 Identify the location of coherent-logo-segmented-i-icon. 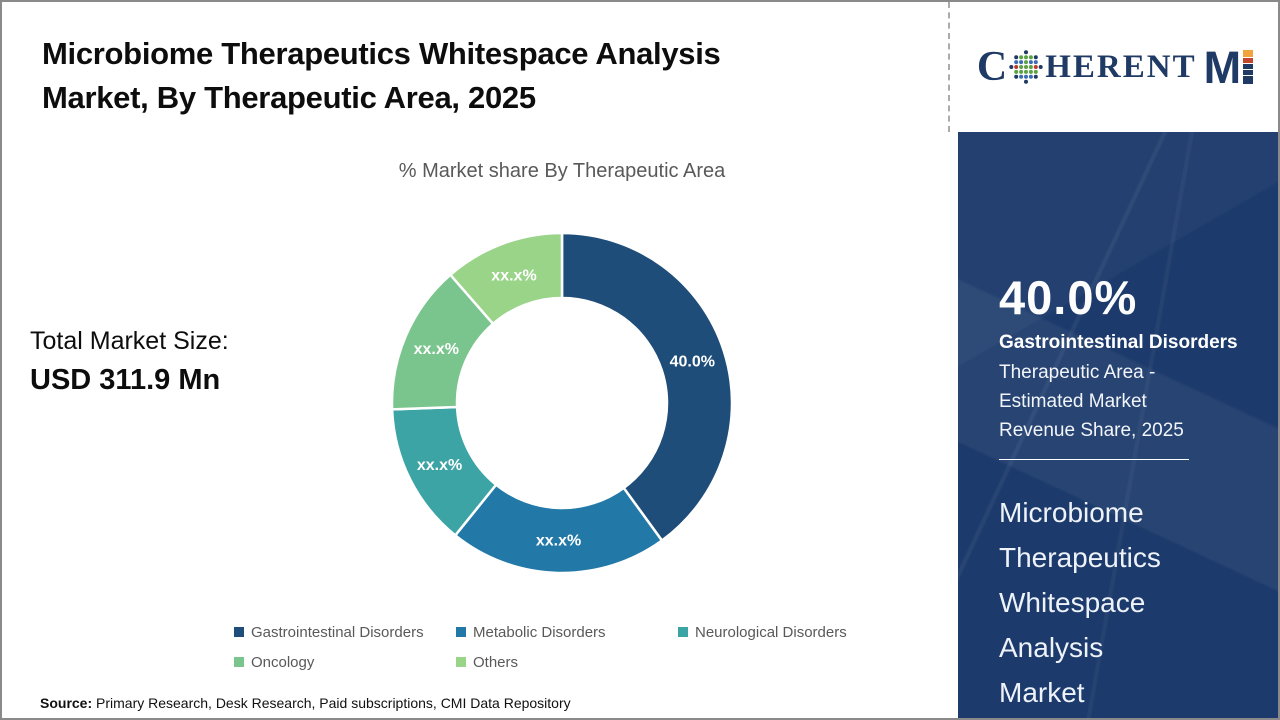
(1248, 67).